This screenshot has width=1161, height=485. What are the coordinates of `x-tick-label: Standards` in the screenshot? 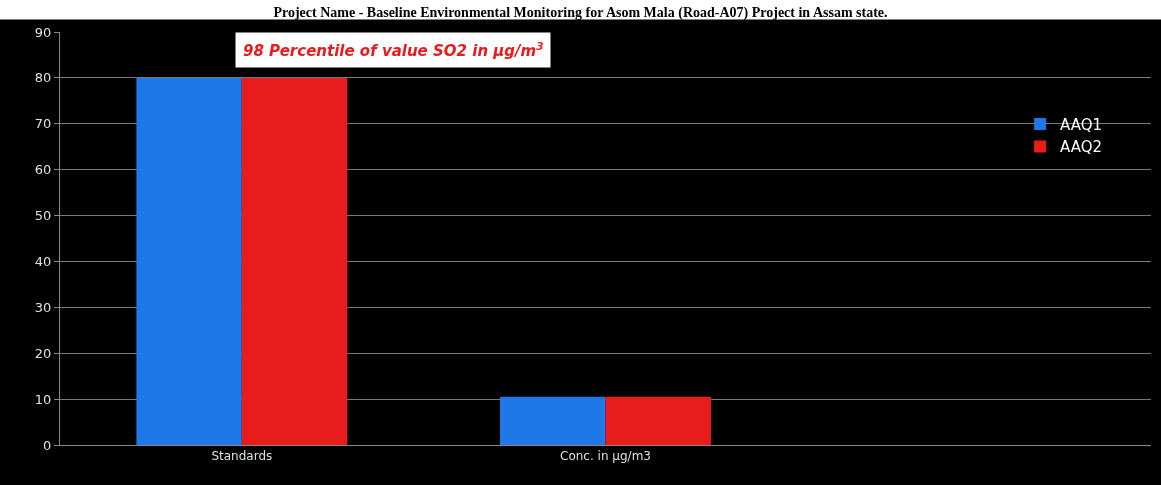 It's located at (242, 456).